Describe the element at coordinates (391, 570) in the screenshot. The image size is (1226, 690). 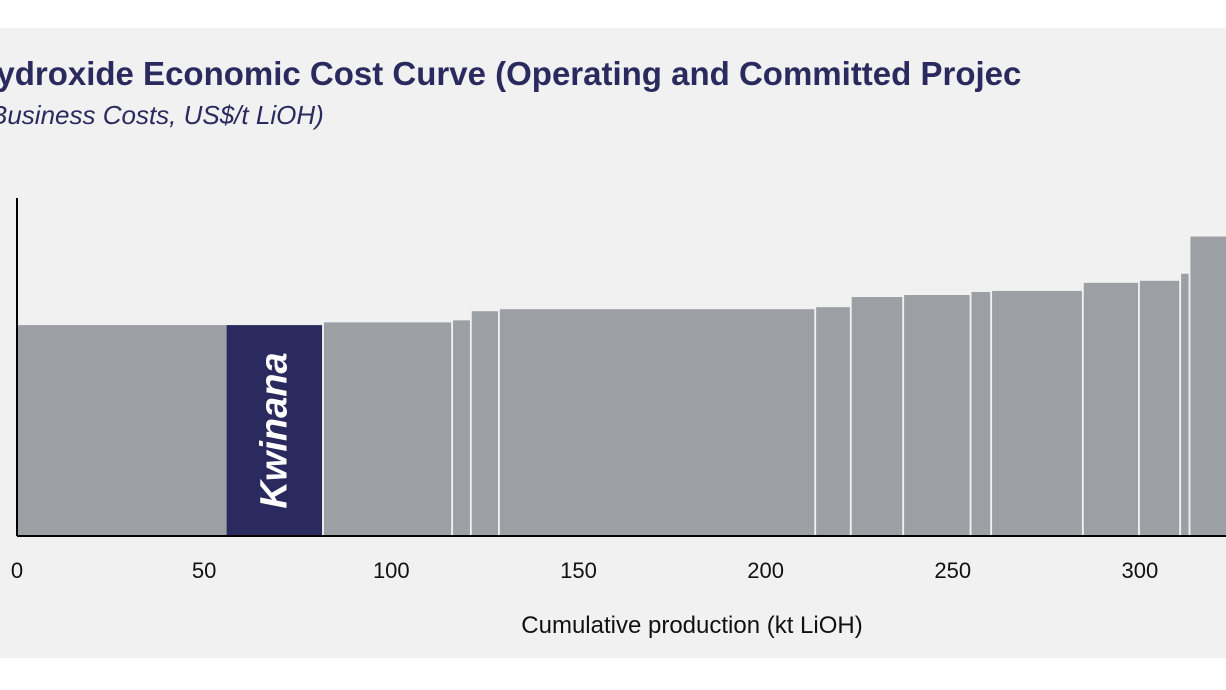
I see `x-tick-label-100: 100` at that location.